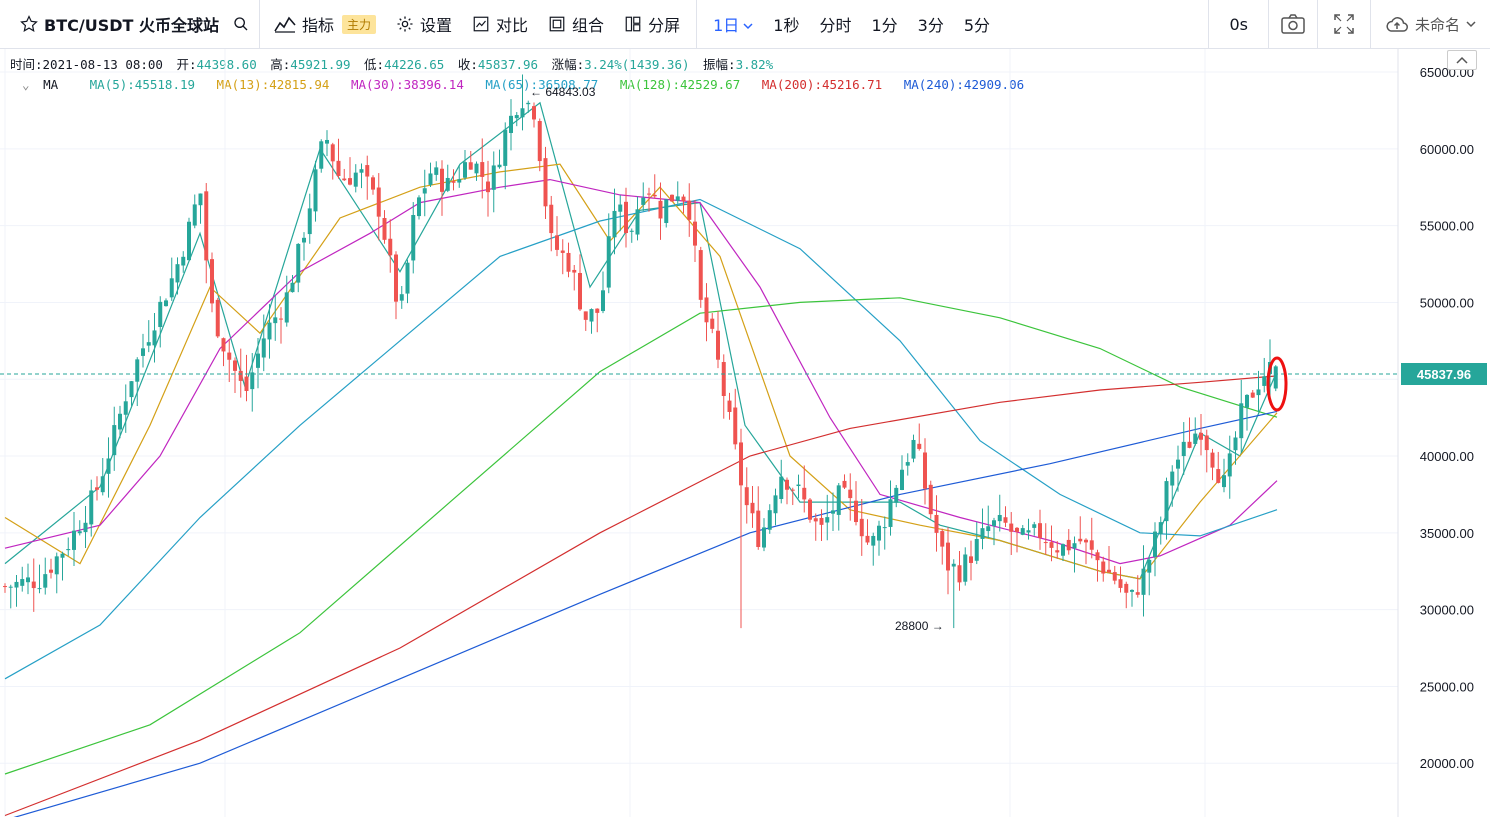 The width and height of the screenshot is (1490, 817). I want to click on price-tick-label: 25000.00, so click(1447, 686).